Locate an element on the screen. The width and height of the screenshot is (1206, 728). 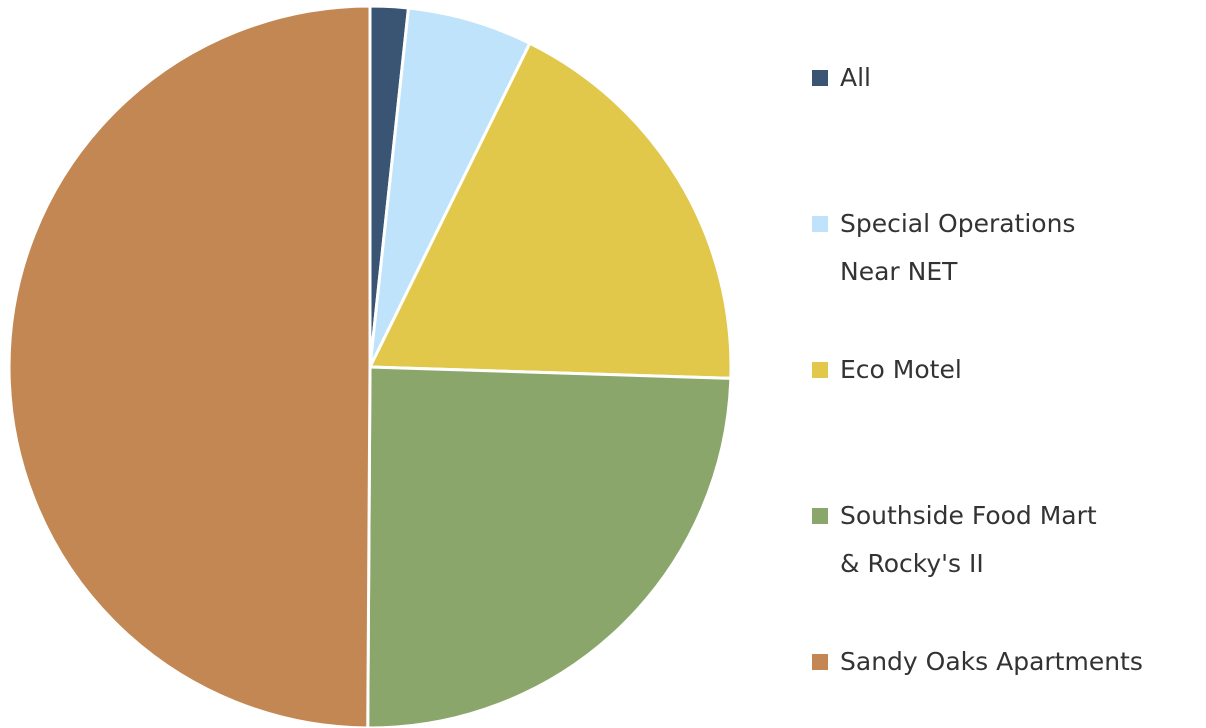
legend-label: Special Operations Near NET is located at coordinates (958, 247).